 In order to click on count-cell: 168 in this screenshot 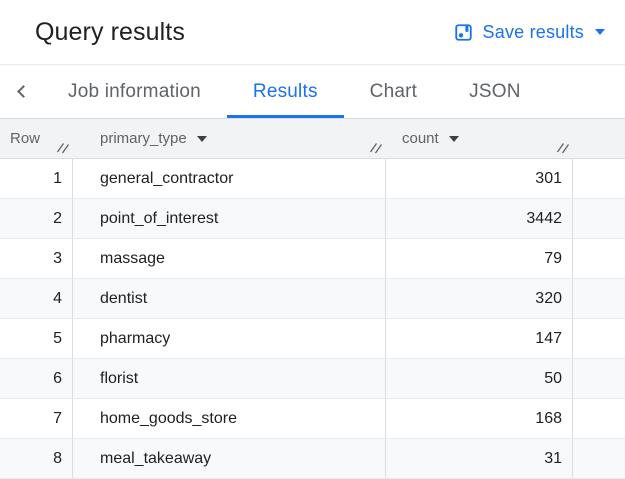, I will do `click(479, 418)`.